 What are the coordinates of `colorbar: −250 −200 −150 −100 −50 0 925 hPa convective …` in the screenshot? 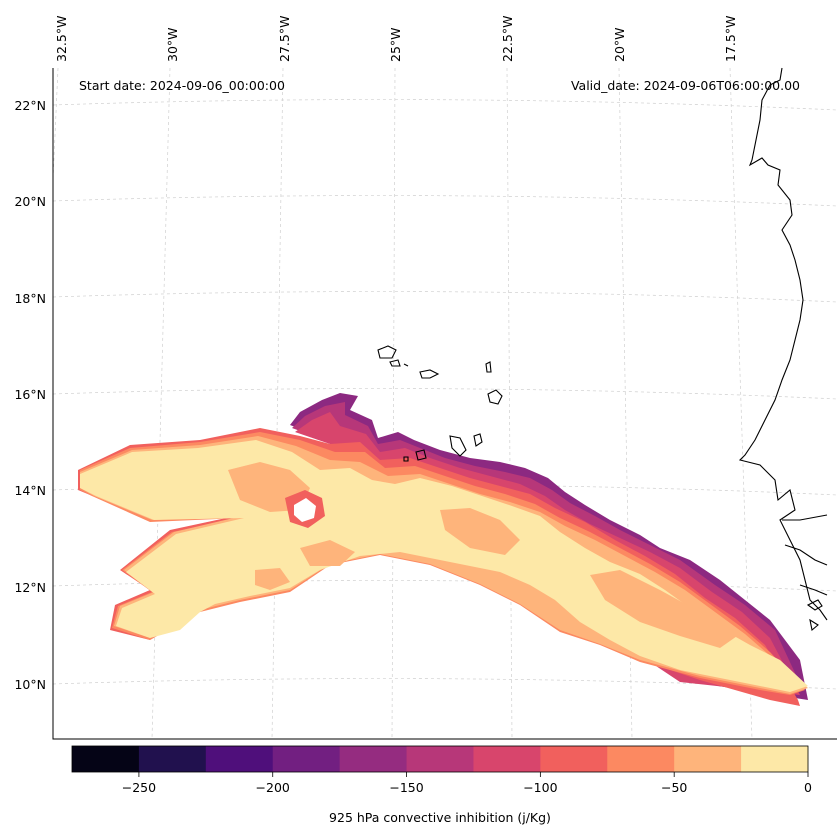 It's located at (441, 785).